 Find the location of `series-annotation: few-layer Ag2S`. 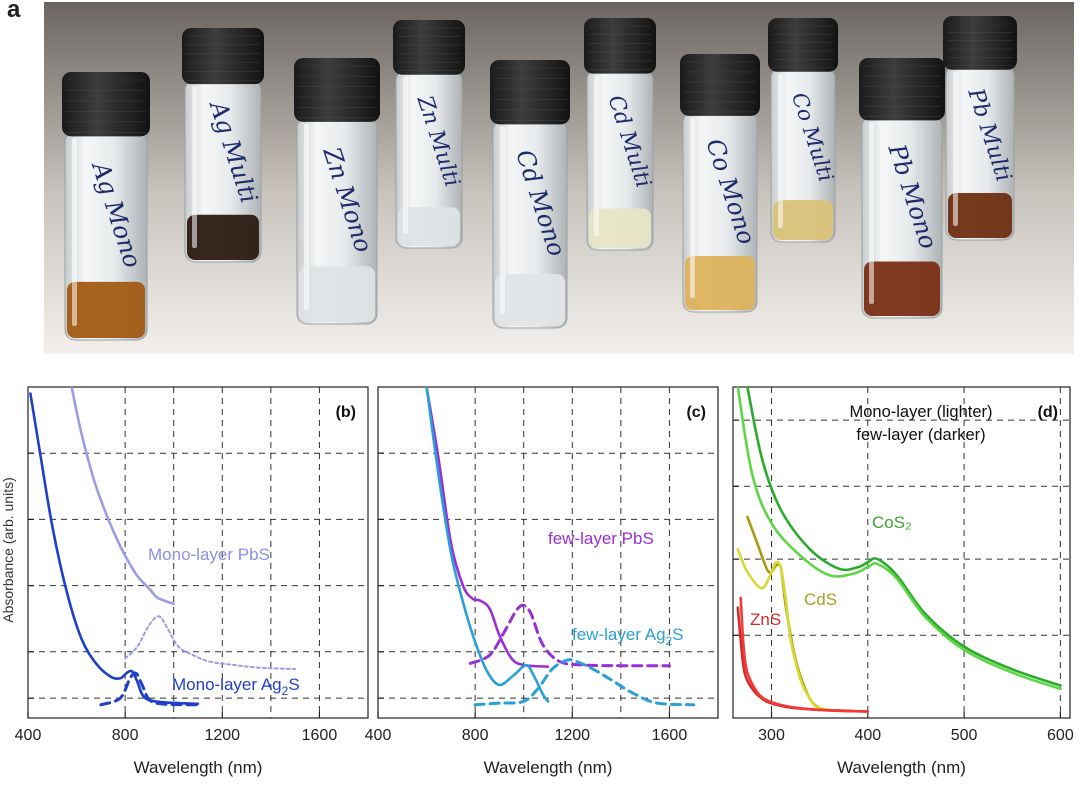

series-annotation: few-layer Ag2S is located at coordinates (628, 636).